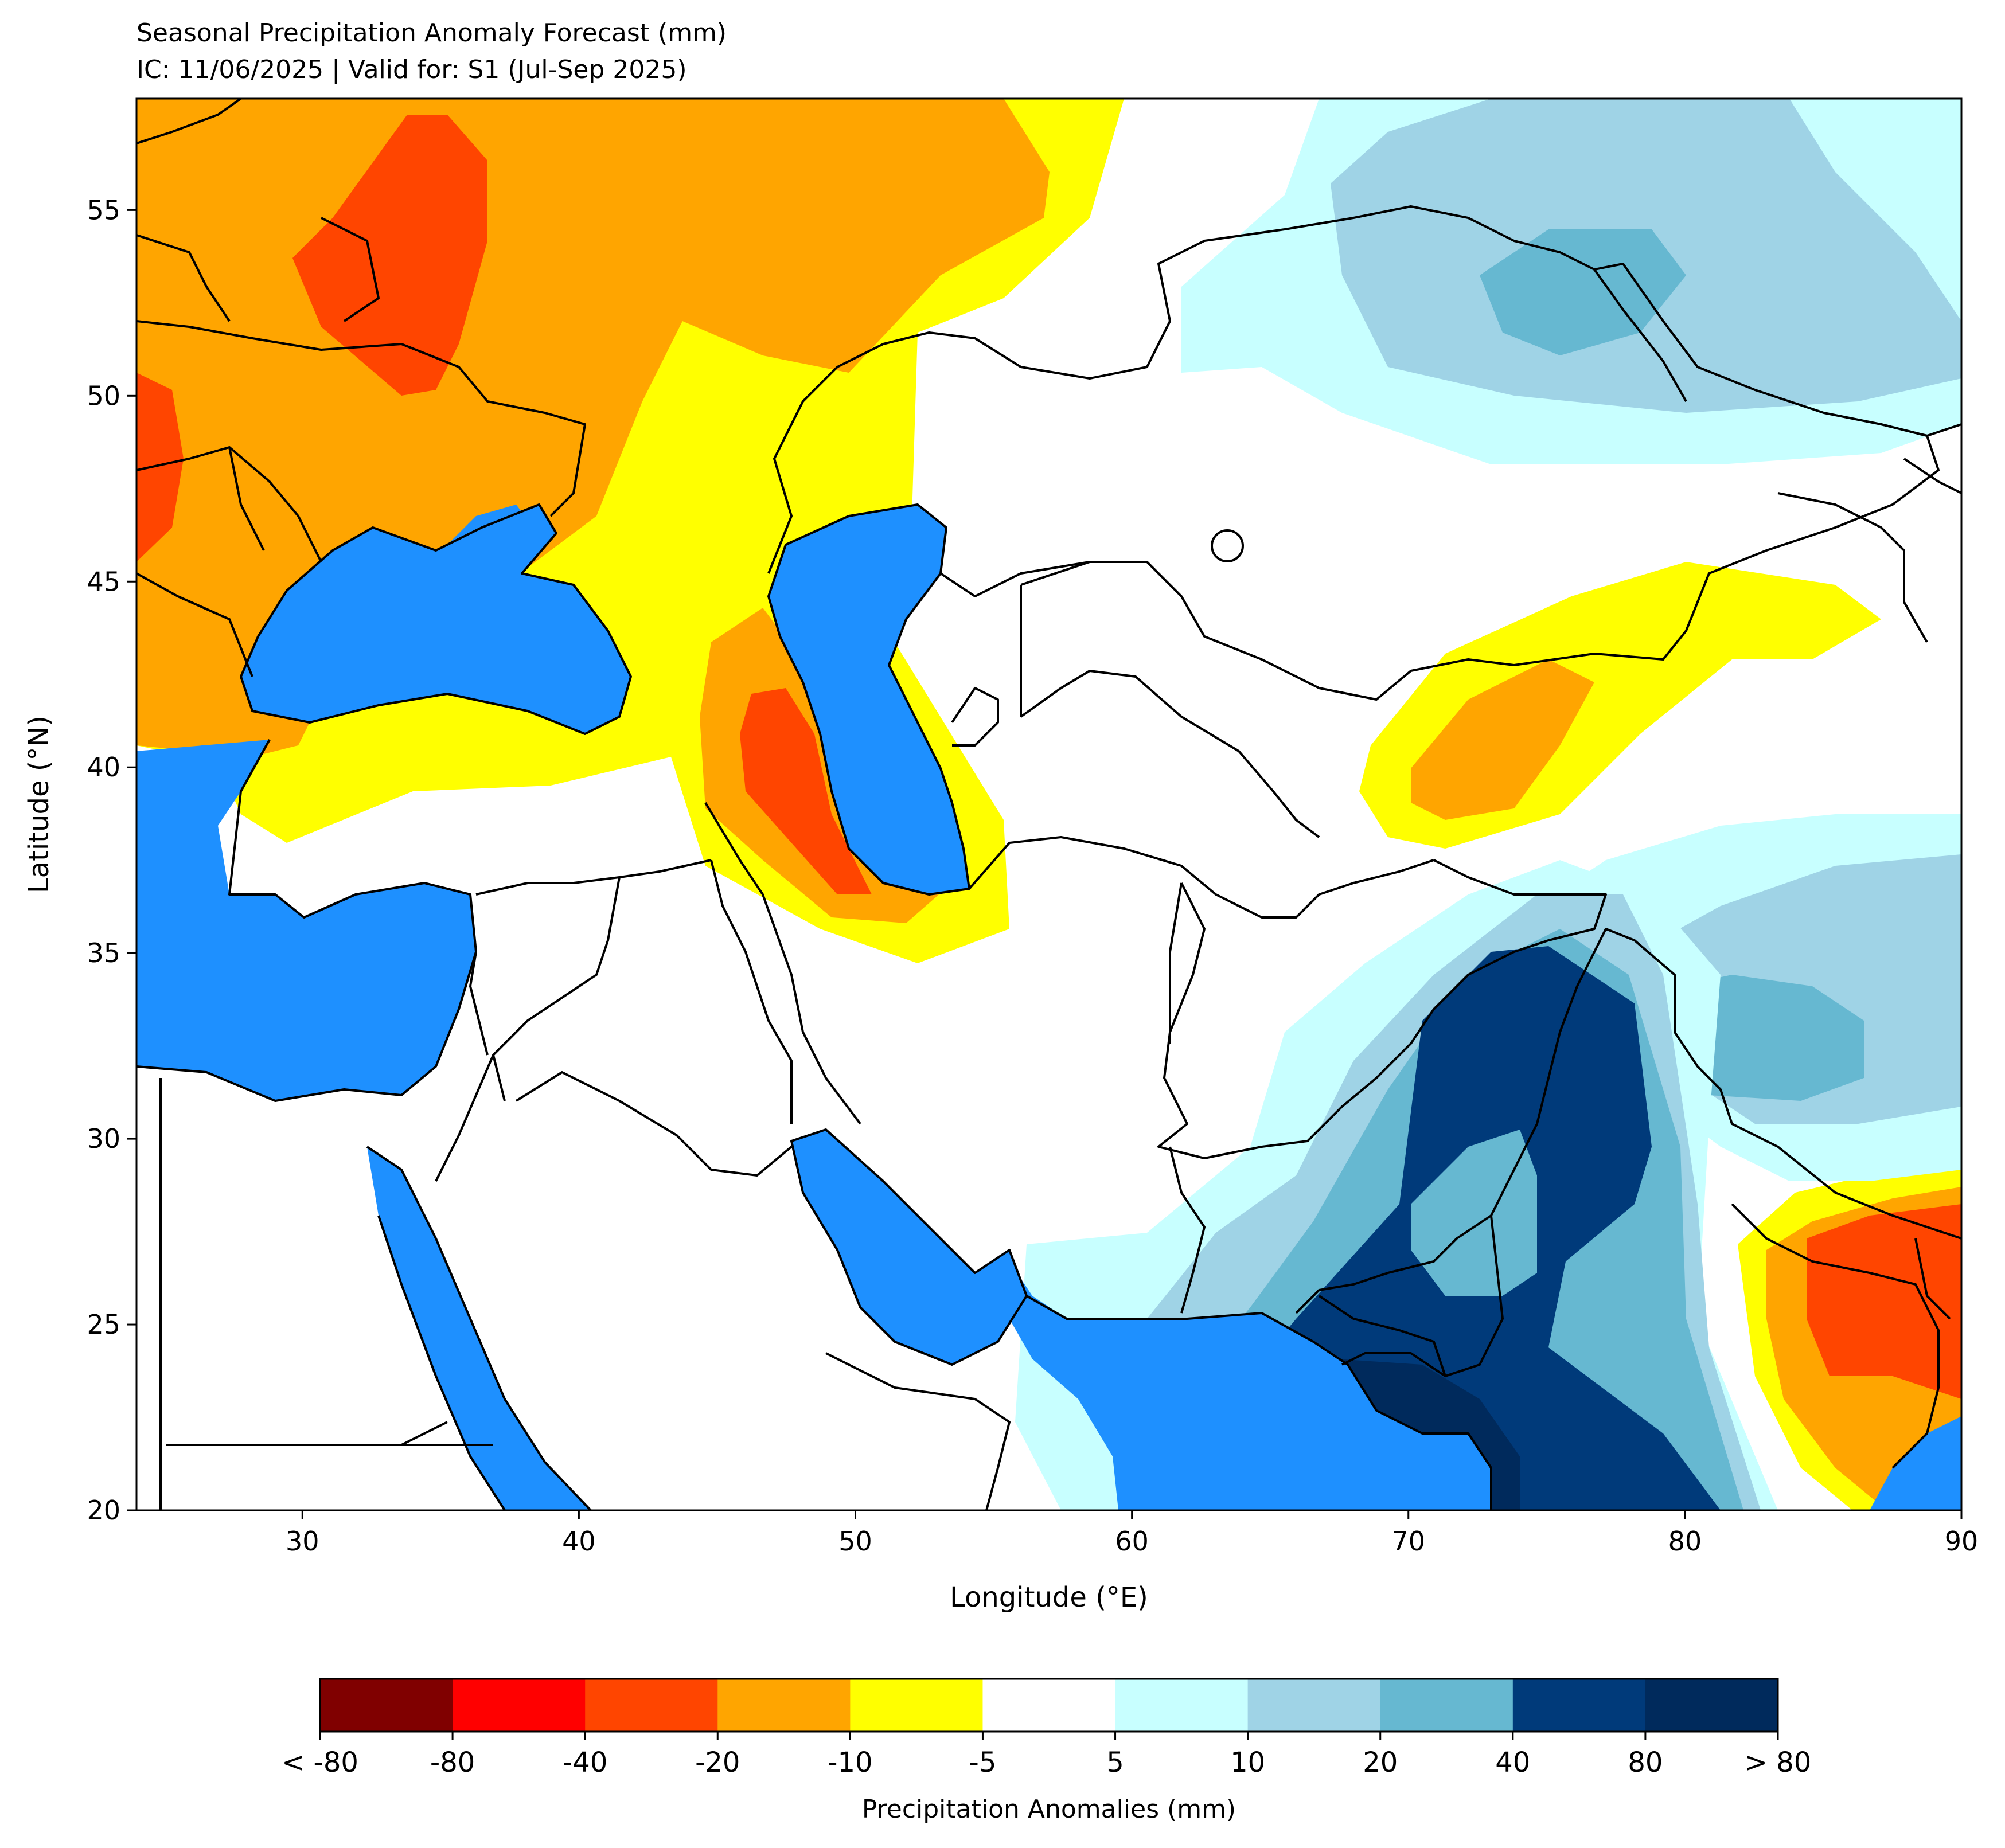 The width and height of the screenshot is (2005, 1848). I want to click on middle-east-borders, so click(723, 1184).